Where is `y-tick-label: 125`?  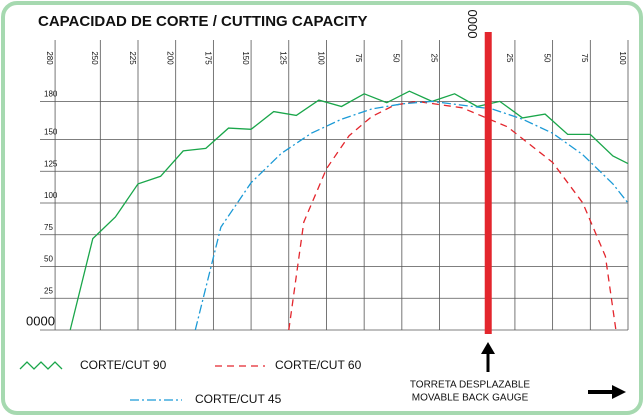
y-tick-label: 125 is located at coordinates (51, 163).